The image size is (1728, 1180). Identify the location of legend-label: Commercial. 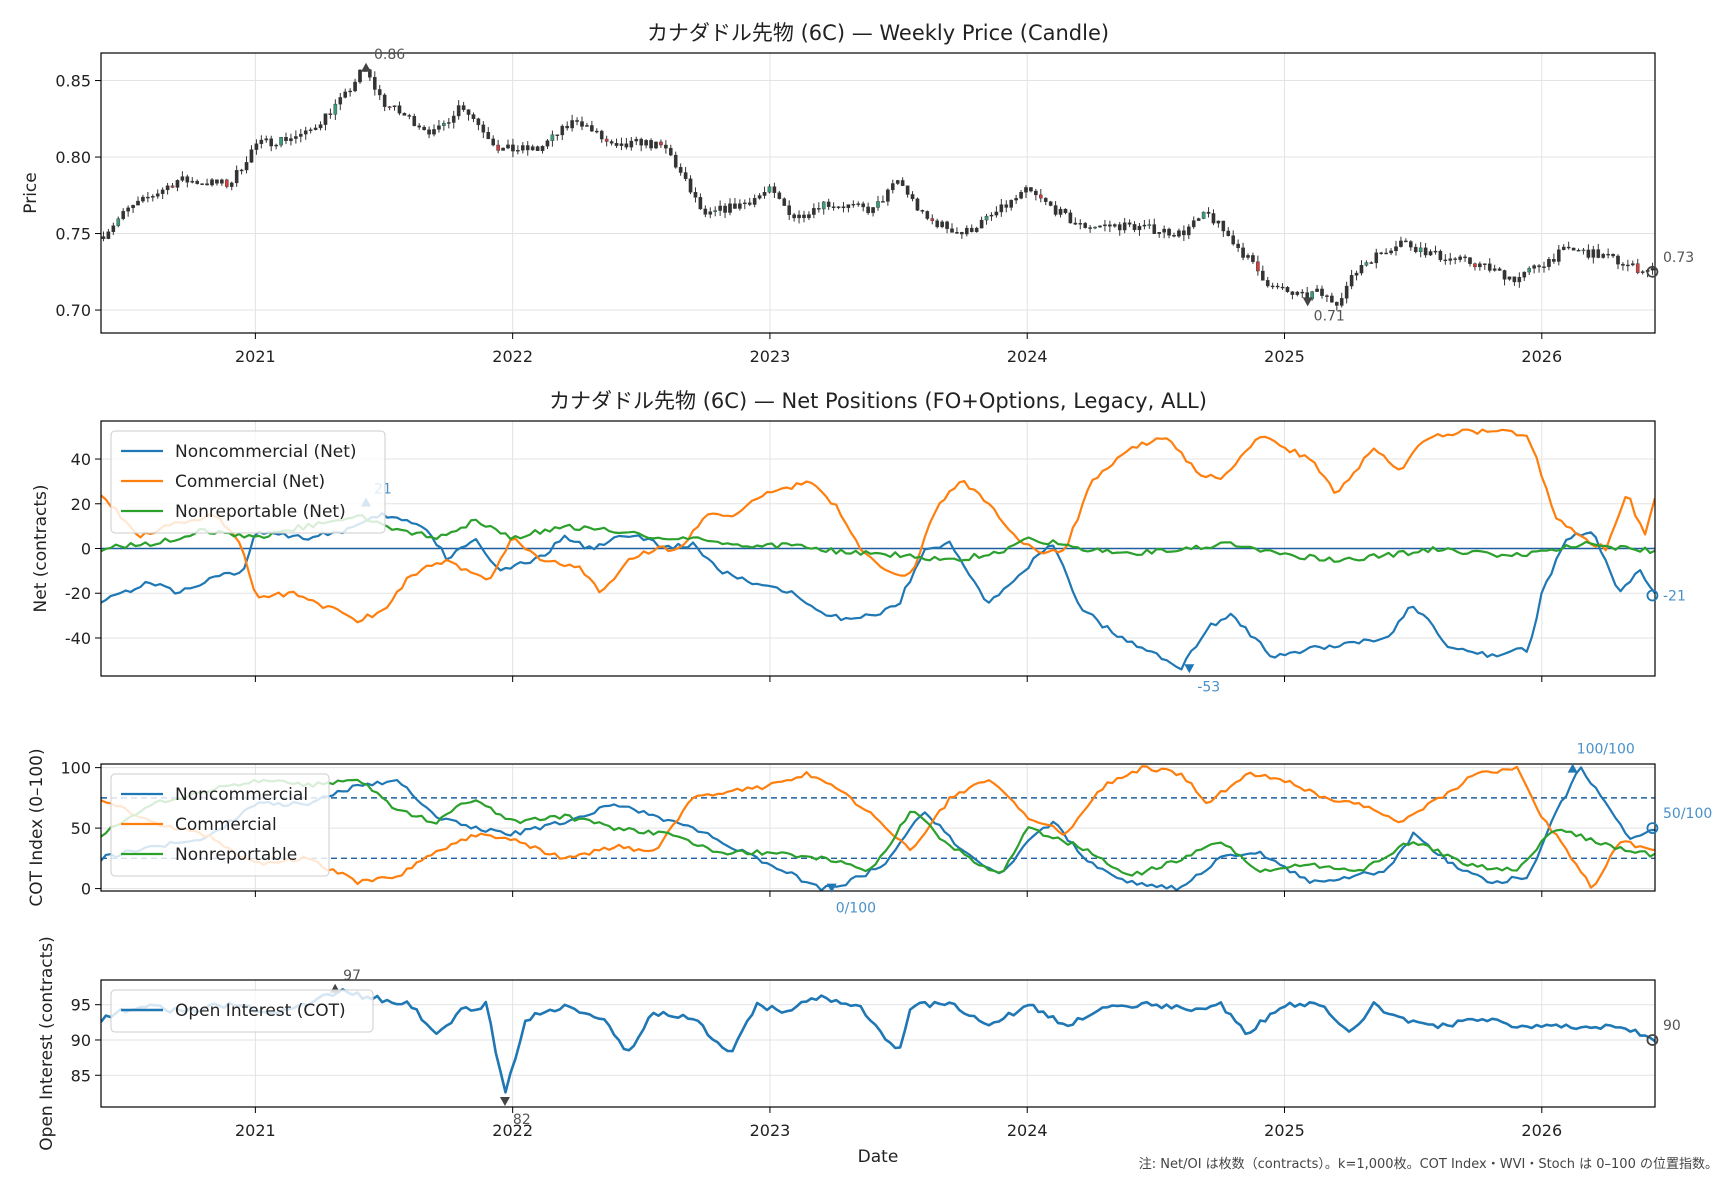
(226, 825).